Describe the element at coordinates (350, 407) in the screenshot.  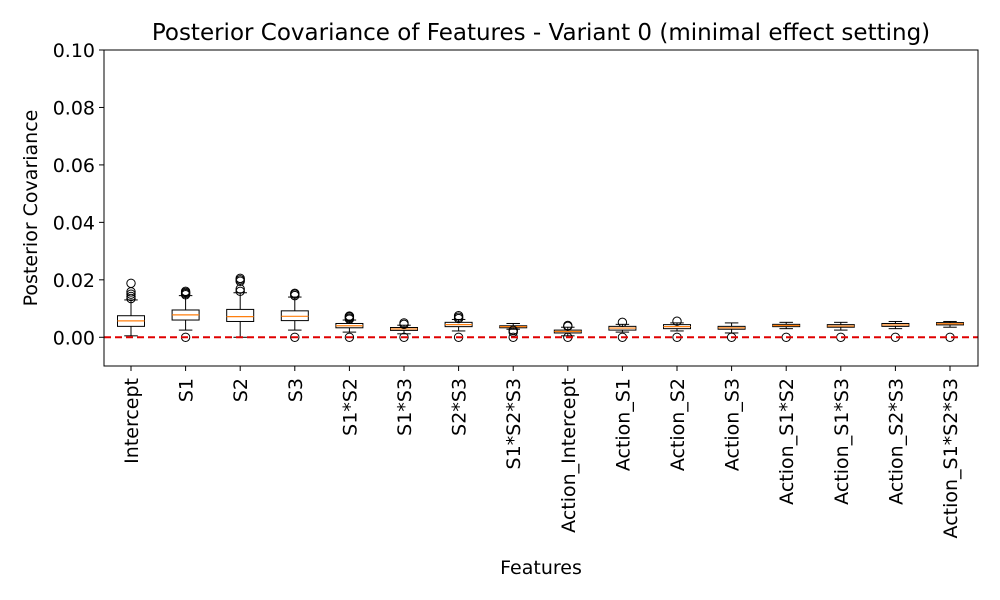
I see `x-tick-label: S1*S2` at that location.